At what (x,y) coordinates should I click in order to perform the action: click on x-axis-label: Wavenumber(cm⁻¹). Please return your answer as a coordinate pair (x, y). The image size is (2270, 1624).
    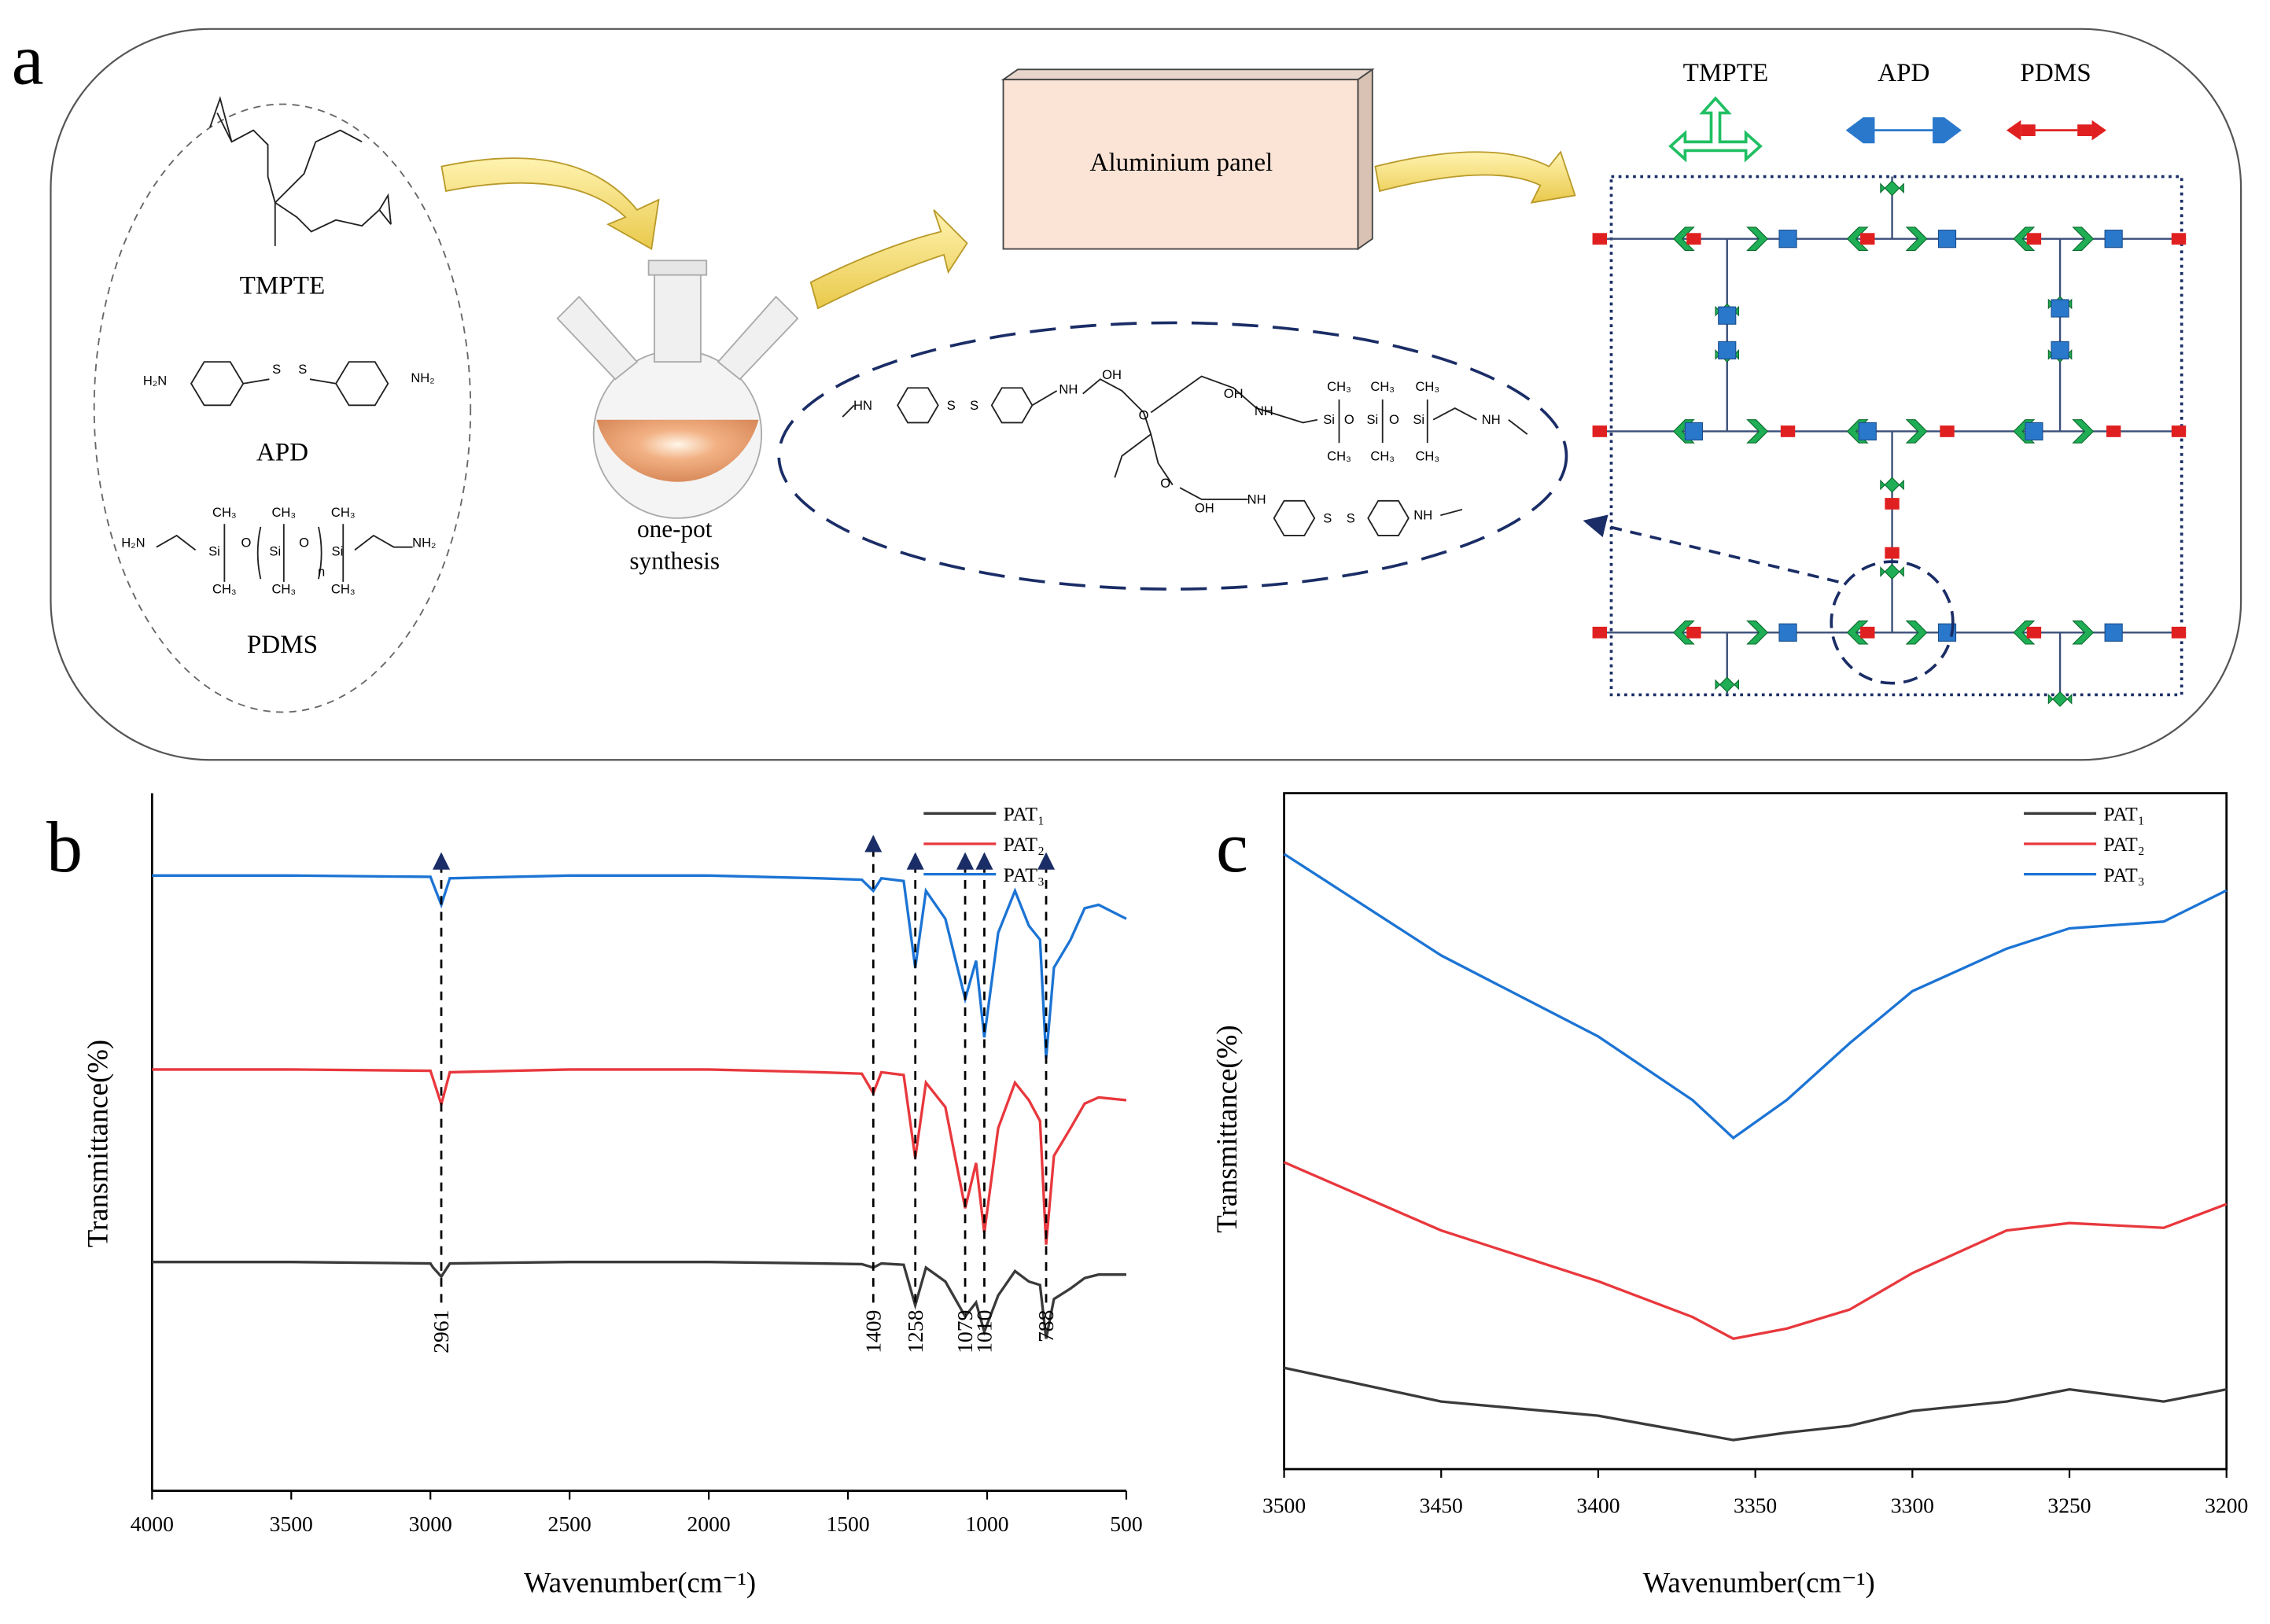
    Looking at the image, I should click on (640, 1583).